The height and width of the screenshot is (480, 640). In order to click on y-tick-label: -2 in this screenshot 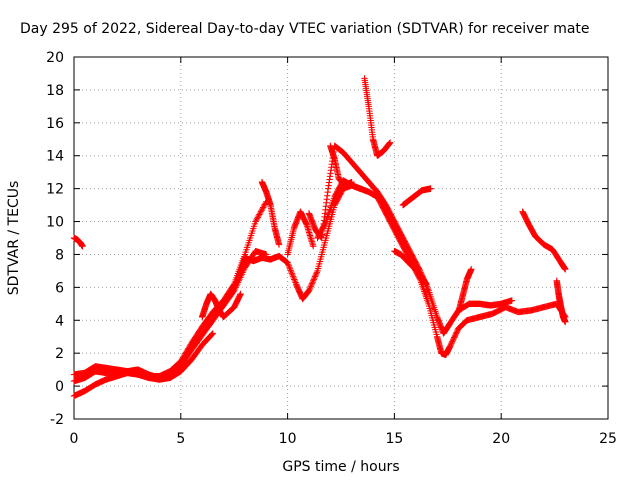, I will do `click(57, 420)`.